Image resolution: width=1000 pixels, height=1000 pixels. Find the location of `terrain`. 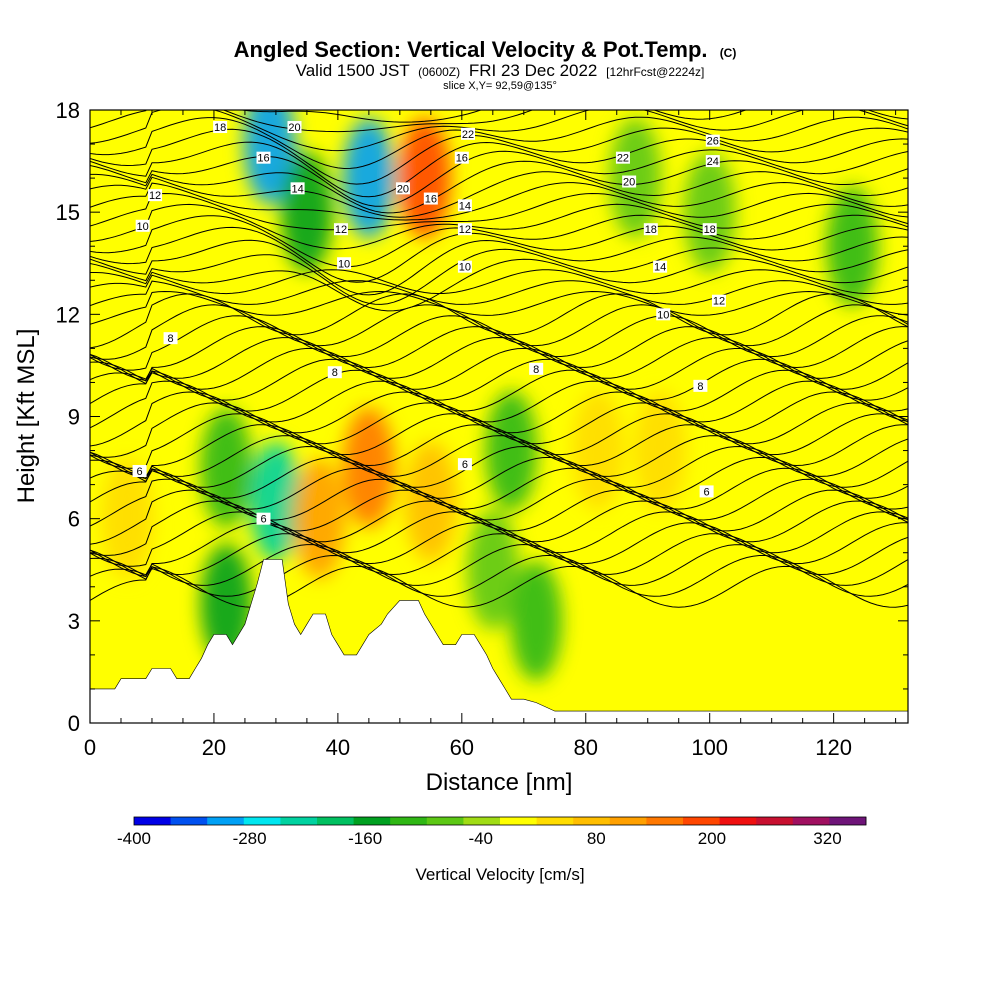

terrain is located at coordinates (499, 641).